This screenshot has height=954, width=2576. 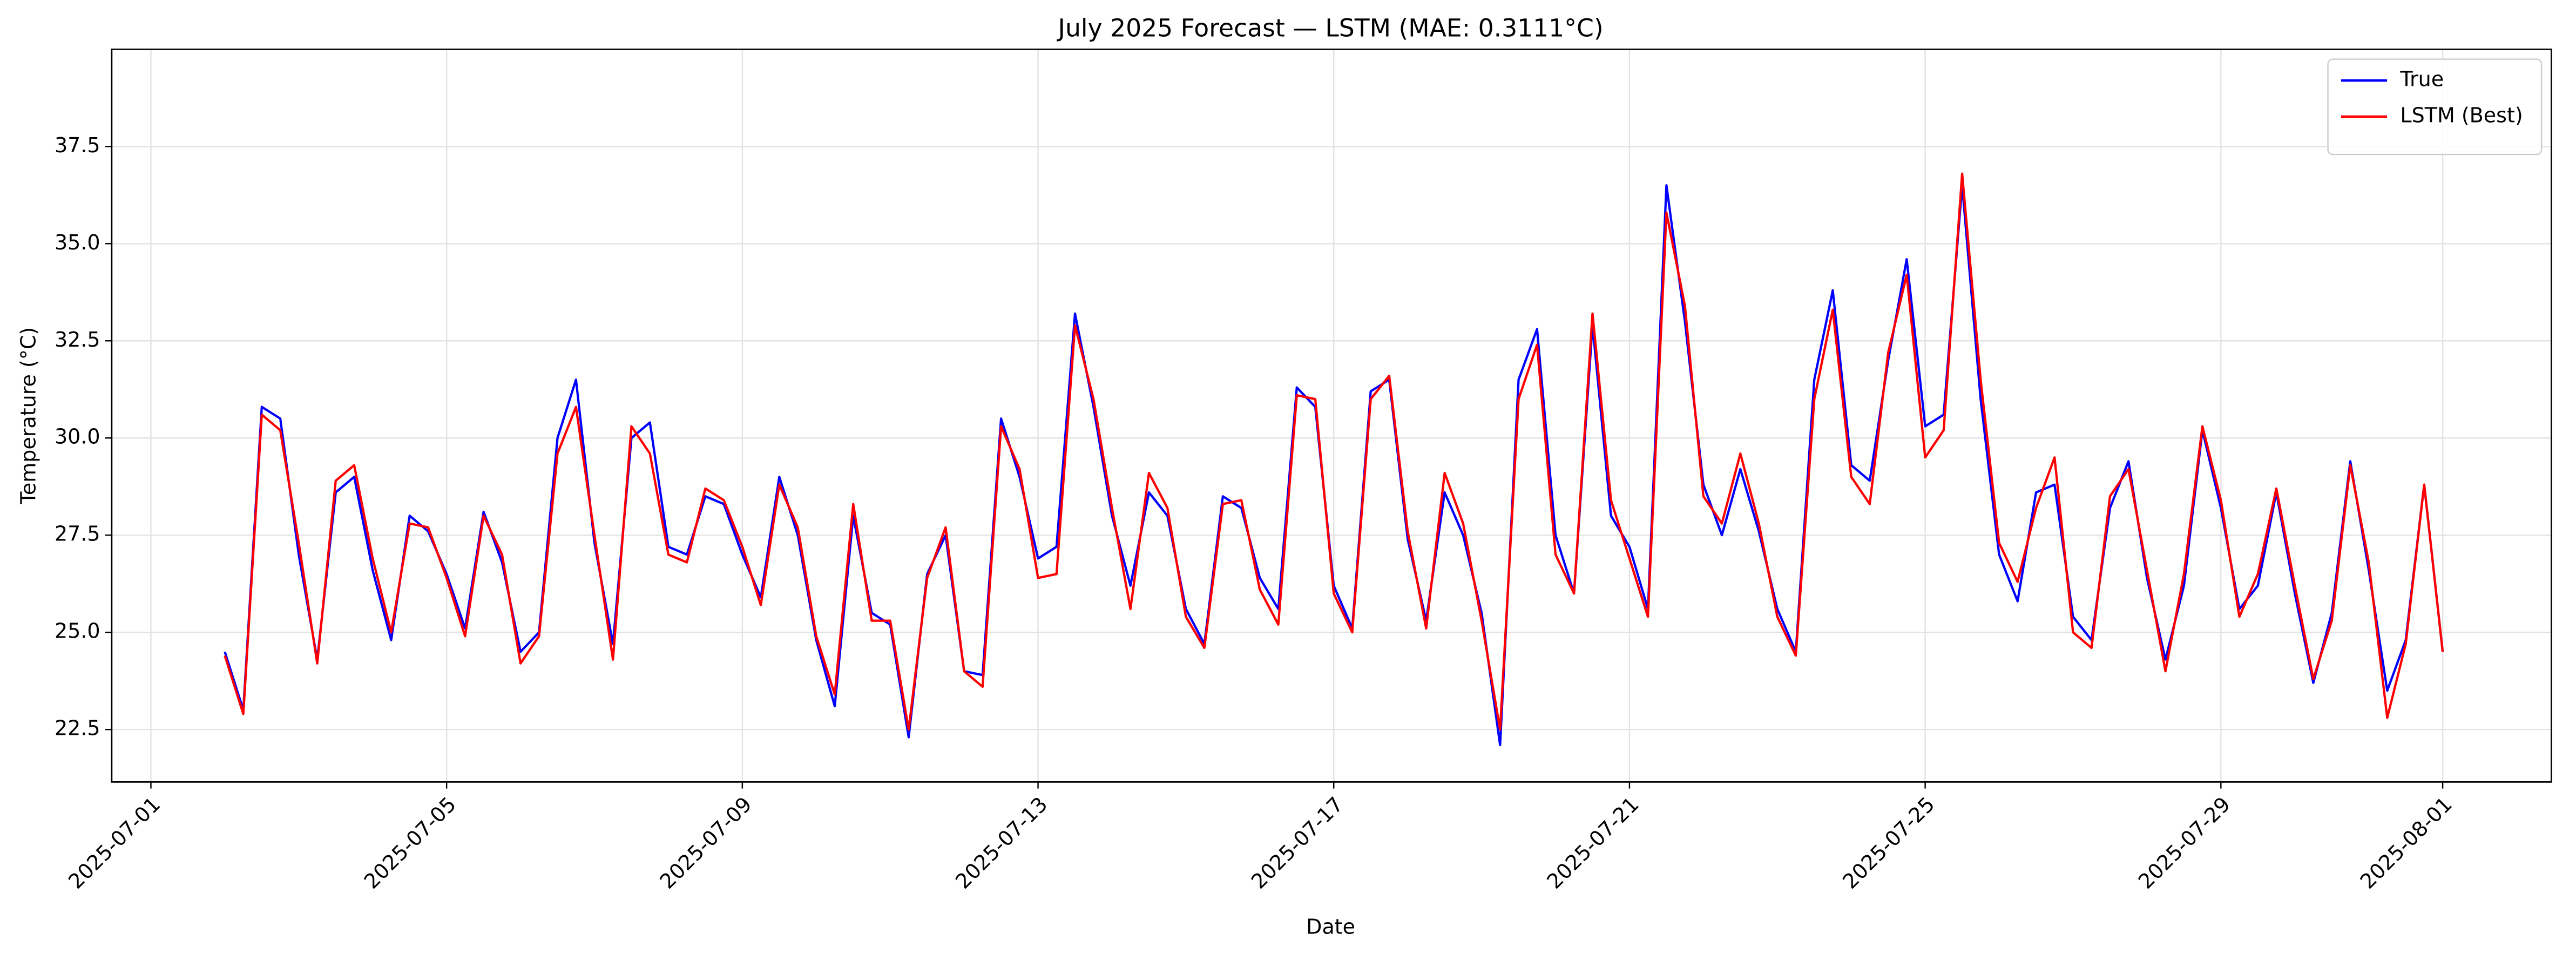 I want to click on x-axis-label: Date, so click(x=1331, y=927).